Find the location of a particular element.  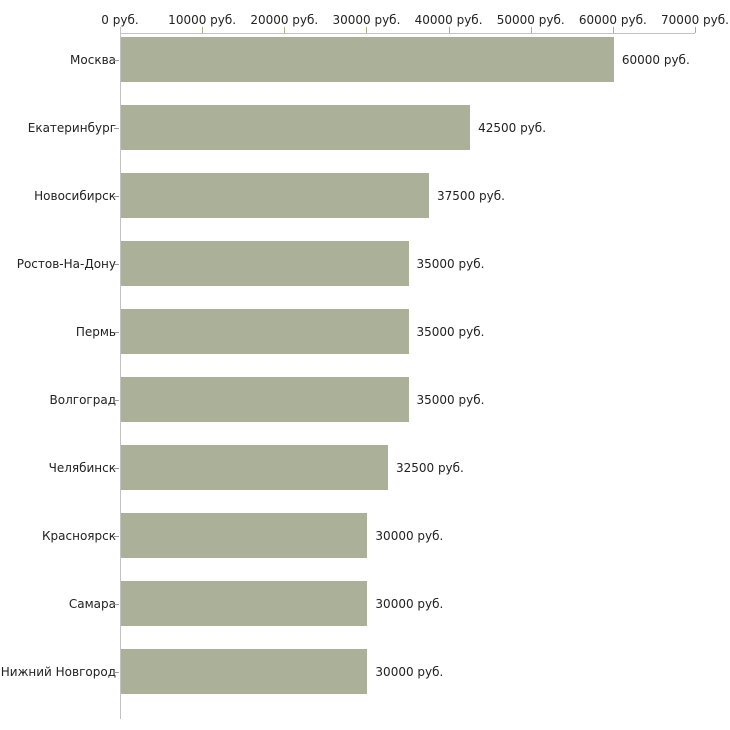

category-label: Новосибирск is located at coordinates (75, 195).